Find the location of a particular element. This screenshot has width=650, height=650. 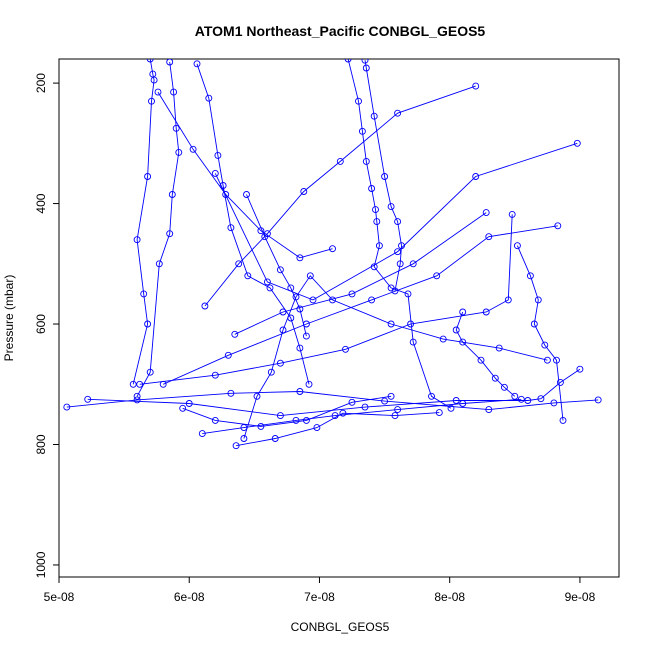

y-tick-label: 200 is located at coordinates (41, 83).